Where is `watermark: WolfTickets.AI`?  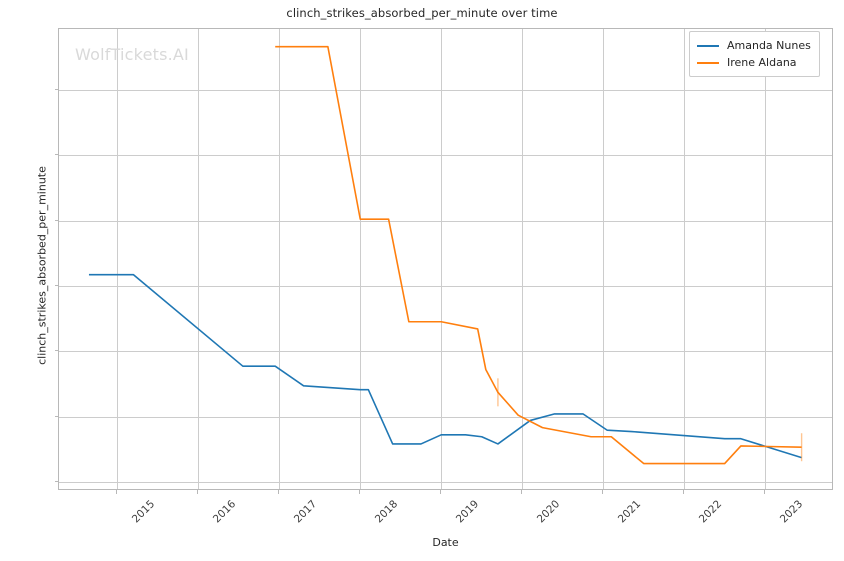 watermark: WolfTickets.AI is located at coordinates (132, 54).